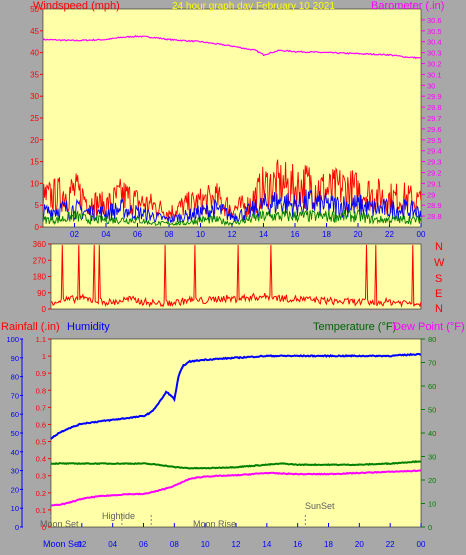  I want to click on top-x-tick-label: 10, so click(200, 234).